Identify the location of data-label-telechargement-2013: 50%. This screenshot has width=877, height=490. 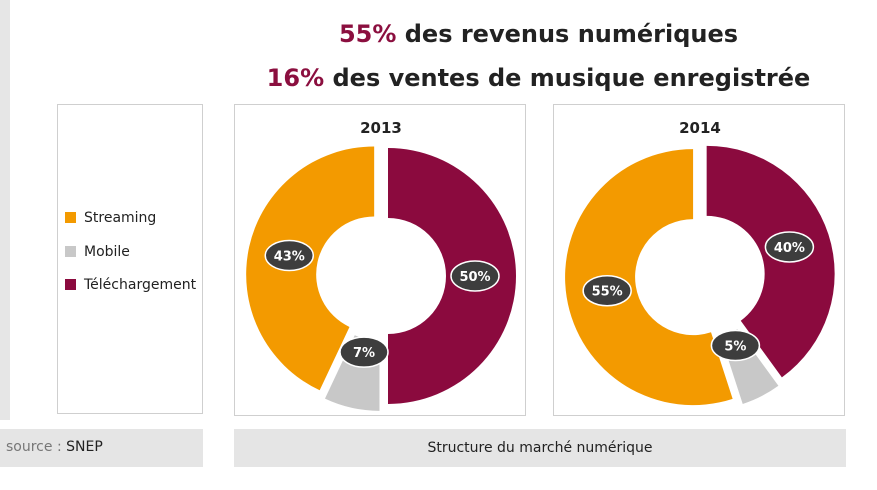
(475, 276).